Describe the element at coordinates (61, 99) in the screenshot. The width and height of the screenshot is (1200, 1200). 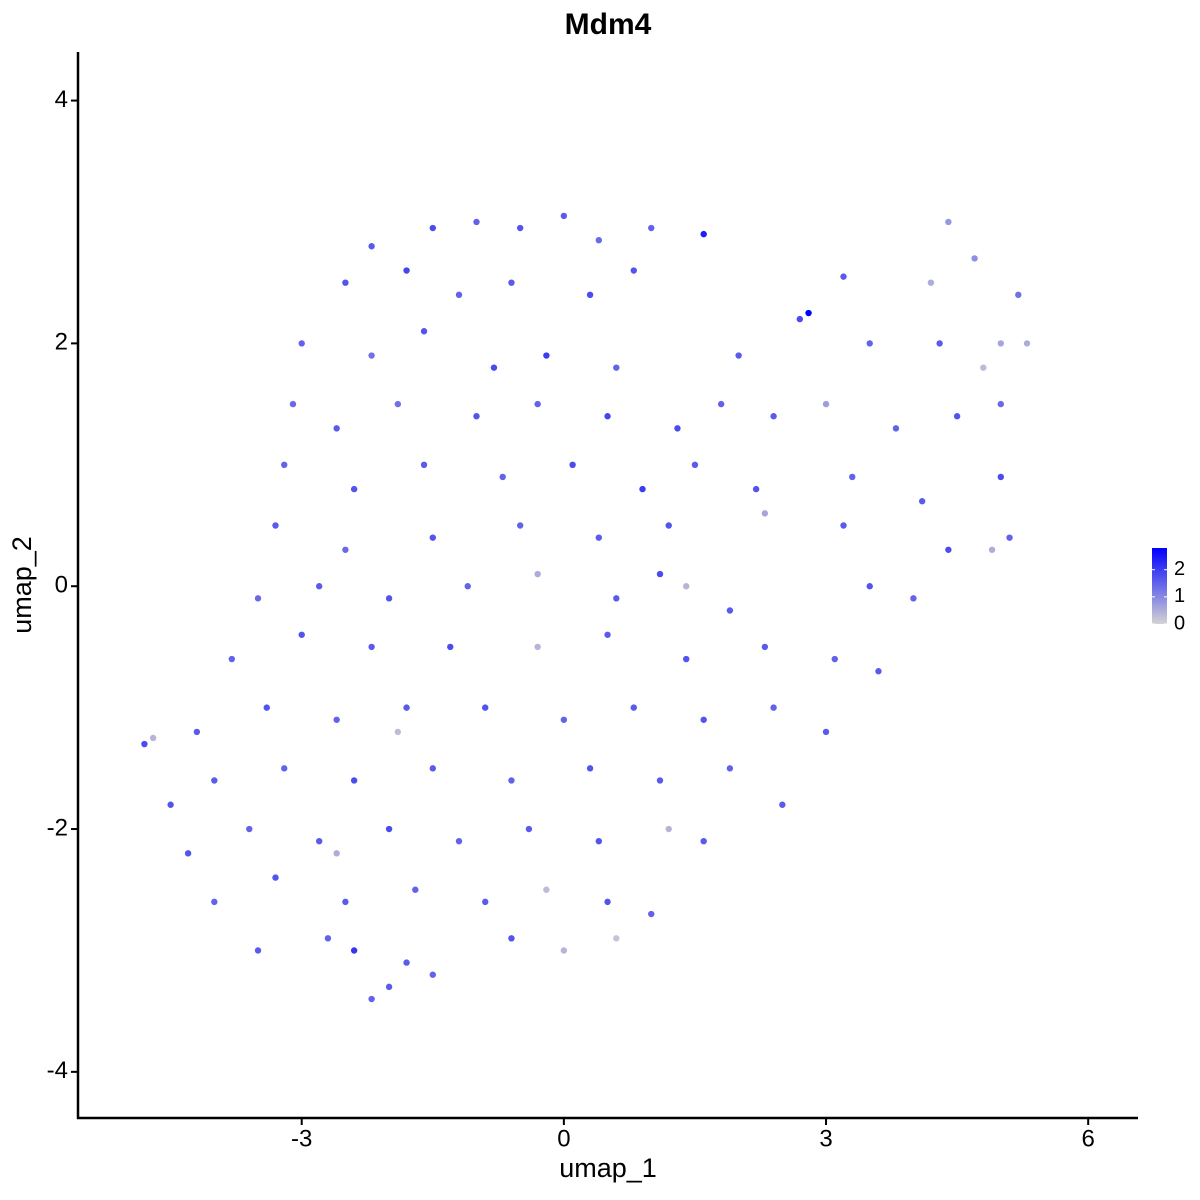
I see `y-tick-label: 4` at that location.